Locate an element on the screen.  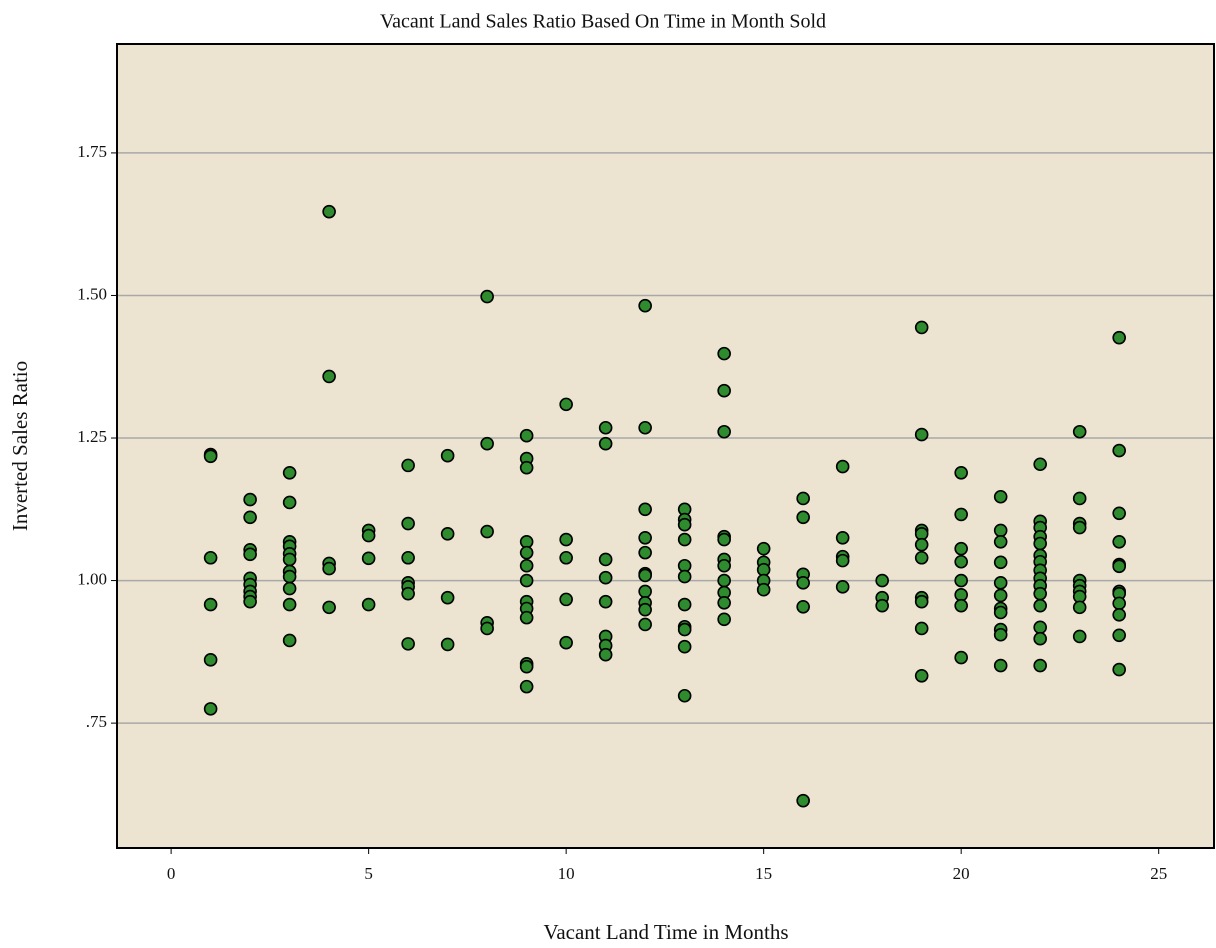
x-tick-label: 0 is located at coordinates (171, 873).